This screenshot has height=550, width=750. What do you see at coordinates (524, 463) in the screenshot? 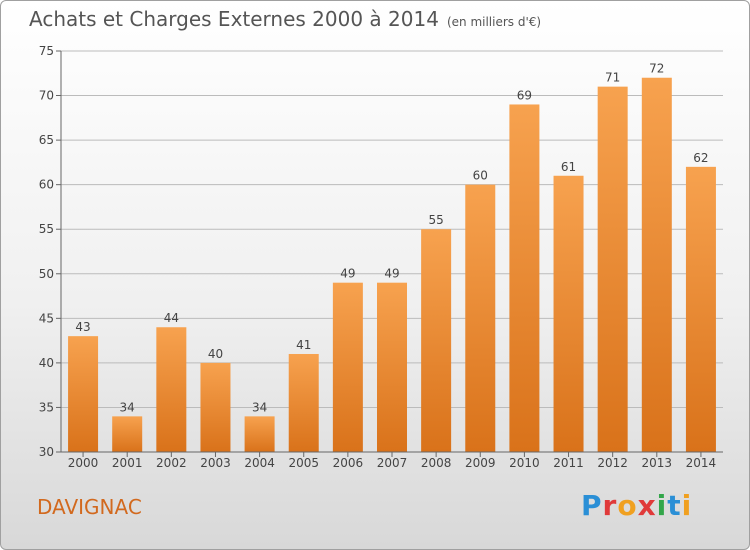
I see `x-tick-label: 2010` at bounding box center [524, 463].